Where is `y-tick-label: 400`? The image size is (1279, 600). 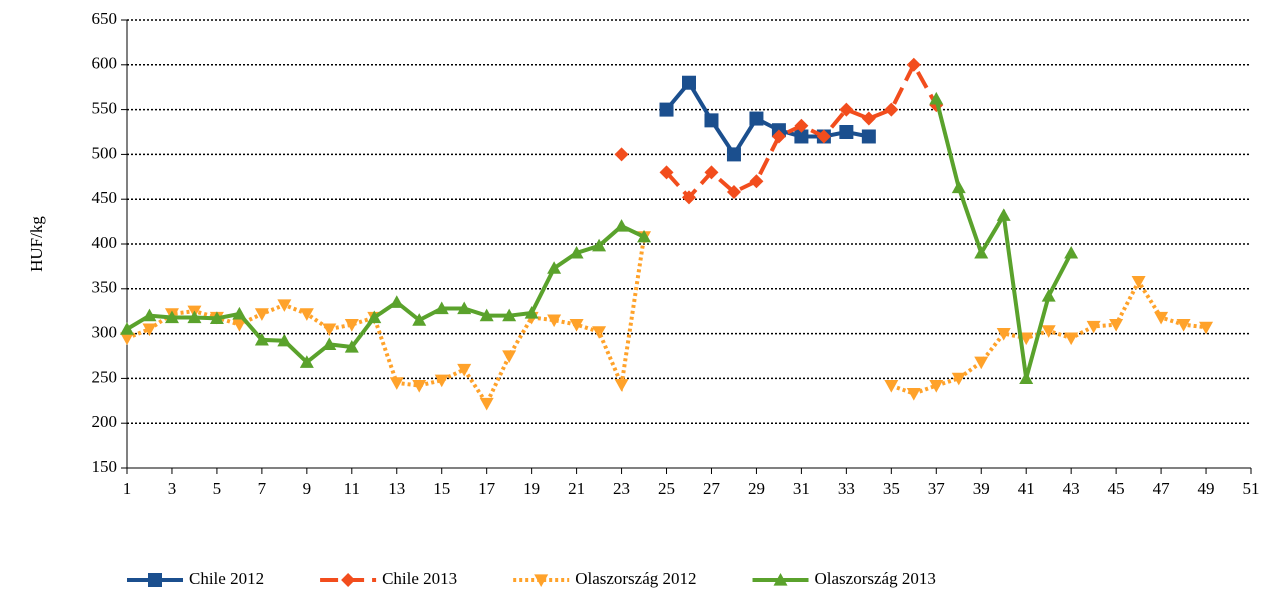
y-tick-label: 400 is located at coordinates (105, 242).